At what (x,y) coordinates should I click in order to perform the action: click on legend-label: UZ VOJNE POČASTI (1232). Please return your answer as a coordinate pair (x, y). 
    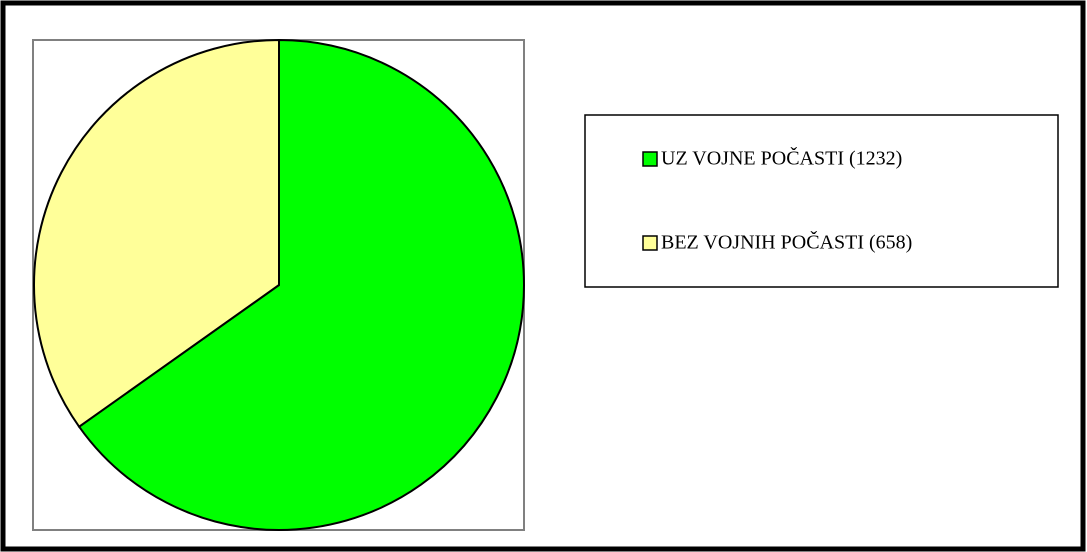
    Looking at the image, I should click on (781, 158).